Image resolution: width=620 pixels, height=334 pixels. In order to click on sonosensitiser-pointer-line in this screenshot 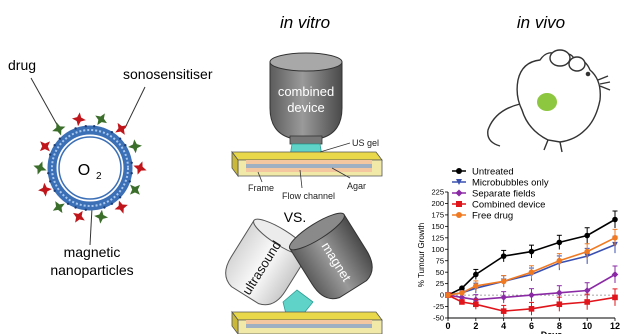, I will do `click(135, 107)`.